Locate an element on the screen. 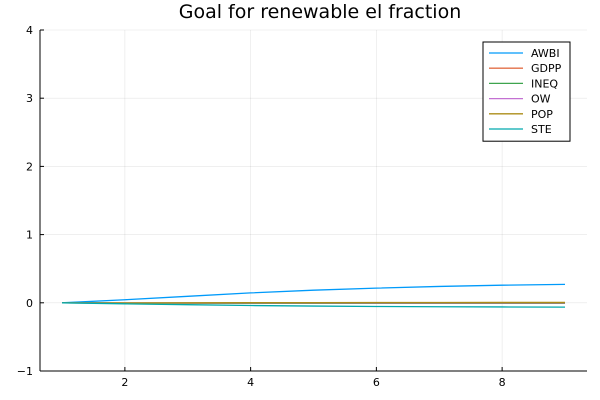 The width and height of the screenshot is (600, 400). y-tick-label: 0 is located at coordinates (29, 303).